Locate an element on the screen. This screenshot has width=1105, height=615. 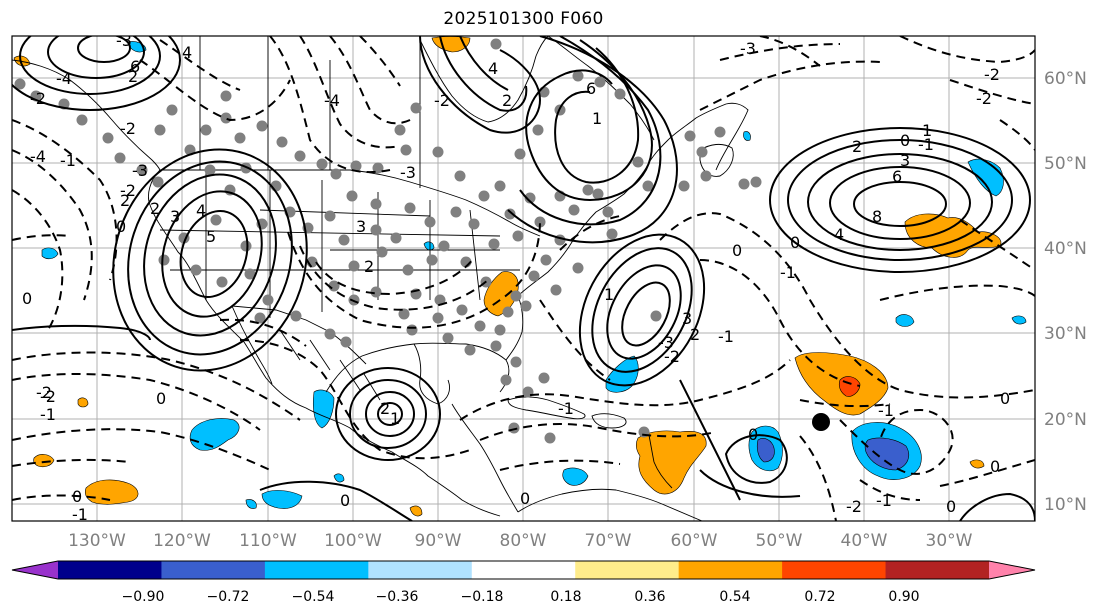
coast-hudson-bay is located at coordinates (484, 79).